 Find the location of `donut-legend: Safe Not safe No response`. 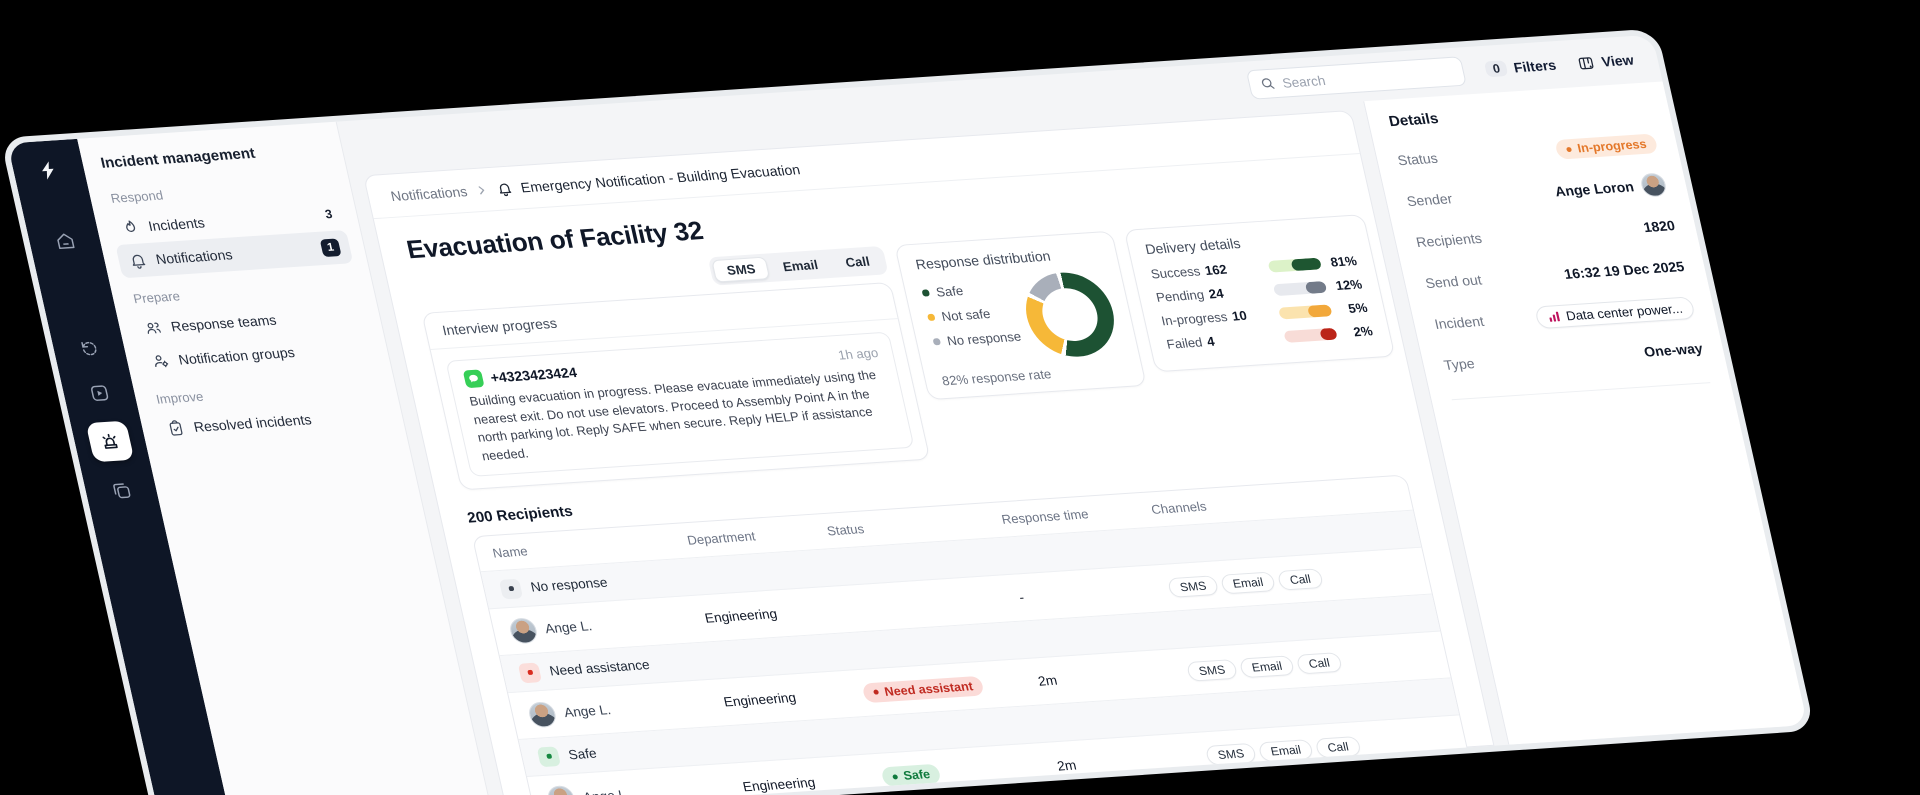

donut-legend: Safe Not safe No response is located at coordinates (972, 314).